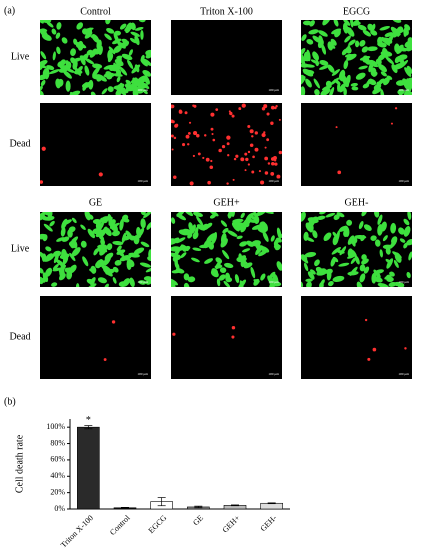 The width and height of the screenshot is (443, 550). Describe the element at coordinates (125, 508) in the screenshot. I see `error-bar` at that location.